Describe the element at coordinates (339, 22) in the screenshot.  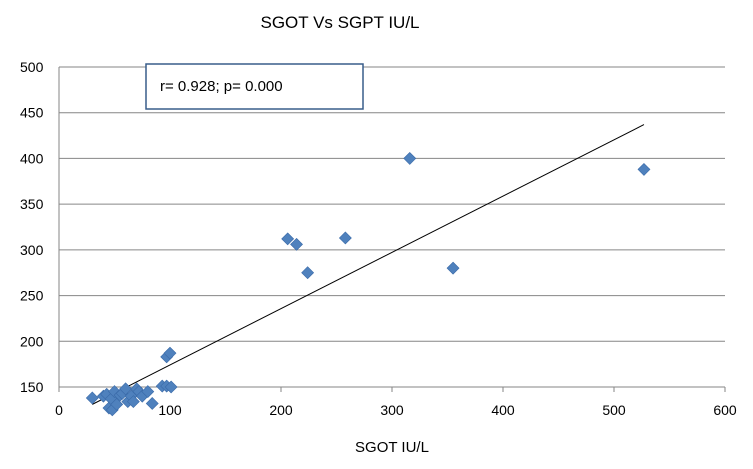
I see `chart-title: SGOT Vs SGPT IU/L` at that location.